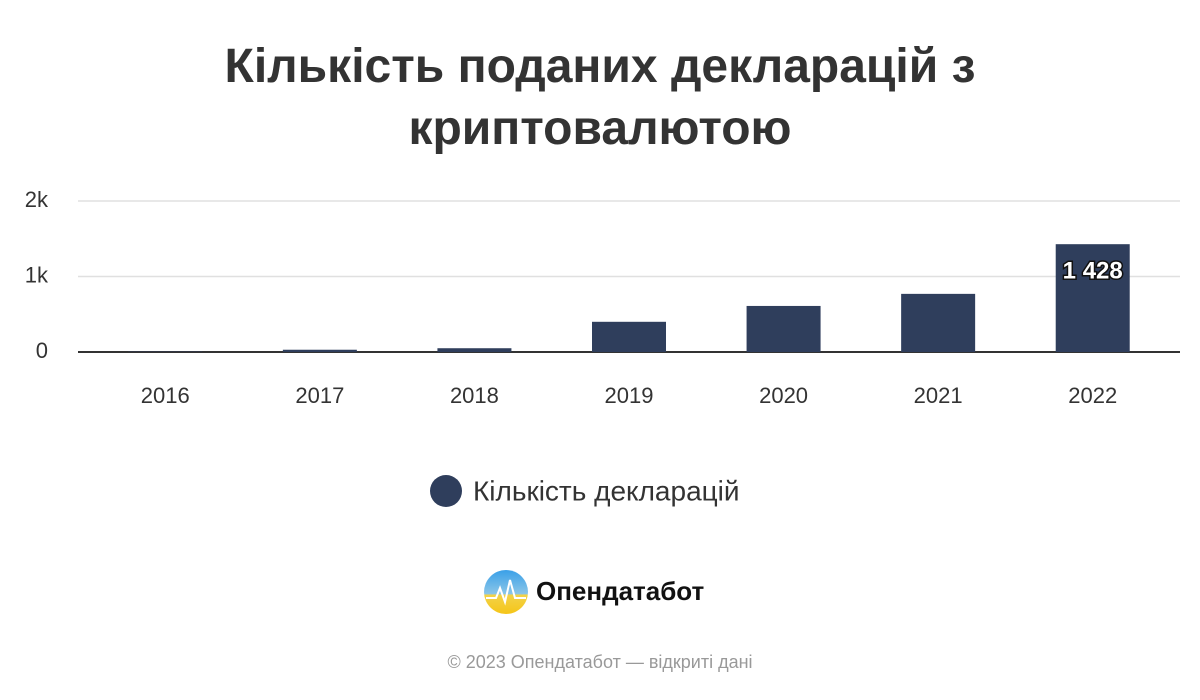 The image size is (1200, 700). What do you see at coordinates (319, 395) in the screenshot?
I see `x-tick-label: 2017` at bounding box center [319, 395].